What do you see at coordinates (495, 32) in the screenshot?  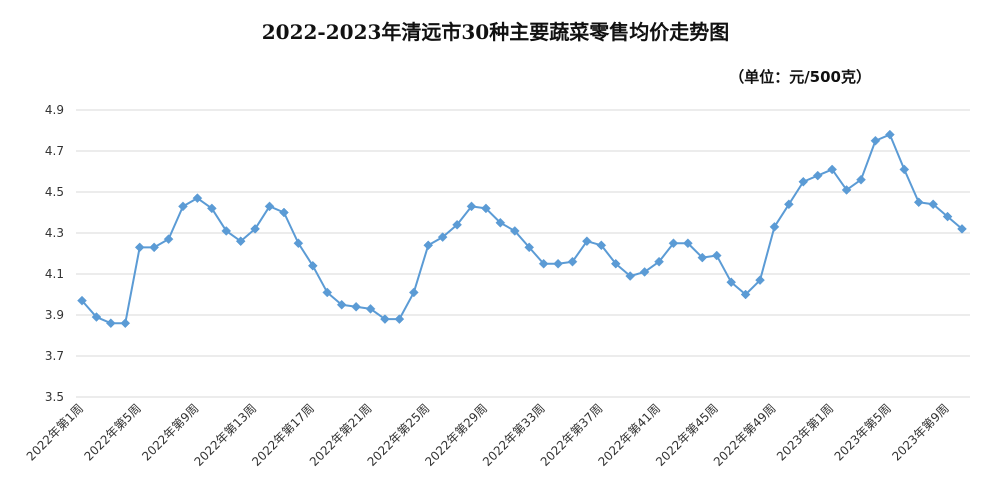 I see `chart-title: 2022-2023年清远市30种主要蔬菜零售均价走势图` at bounding box center [495, 32].